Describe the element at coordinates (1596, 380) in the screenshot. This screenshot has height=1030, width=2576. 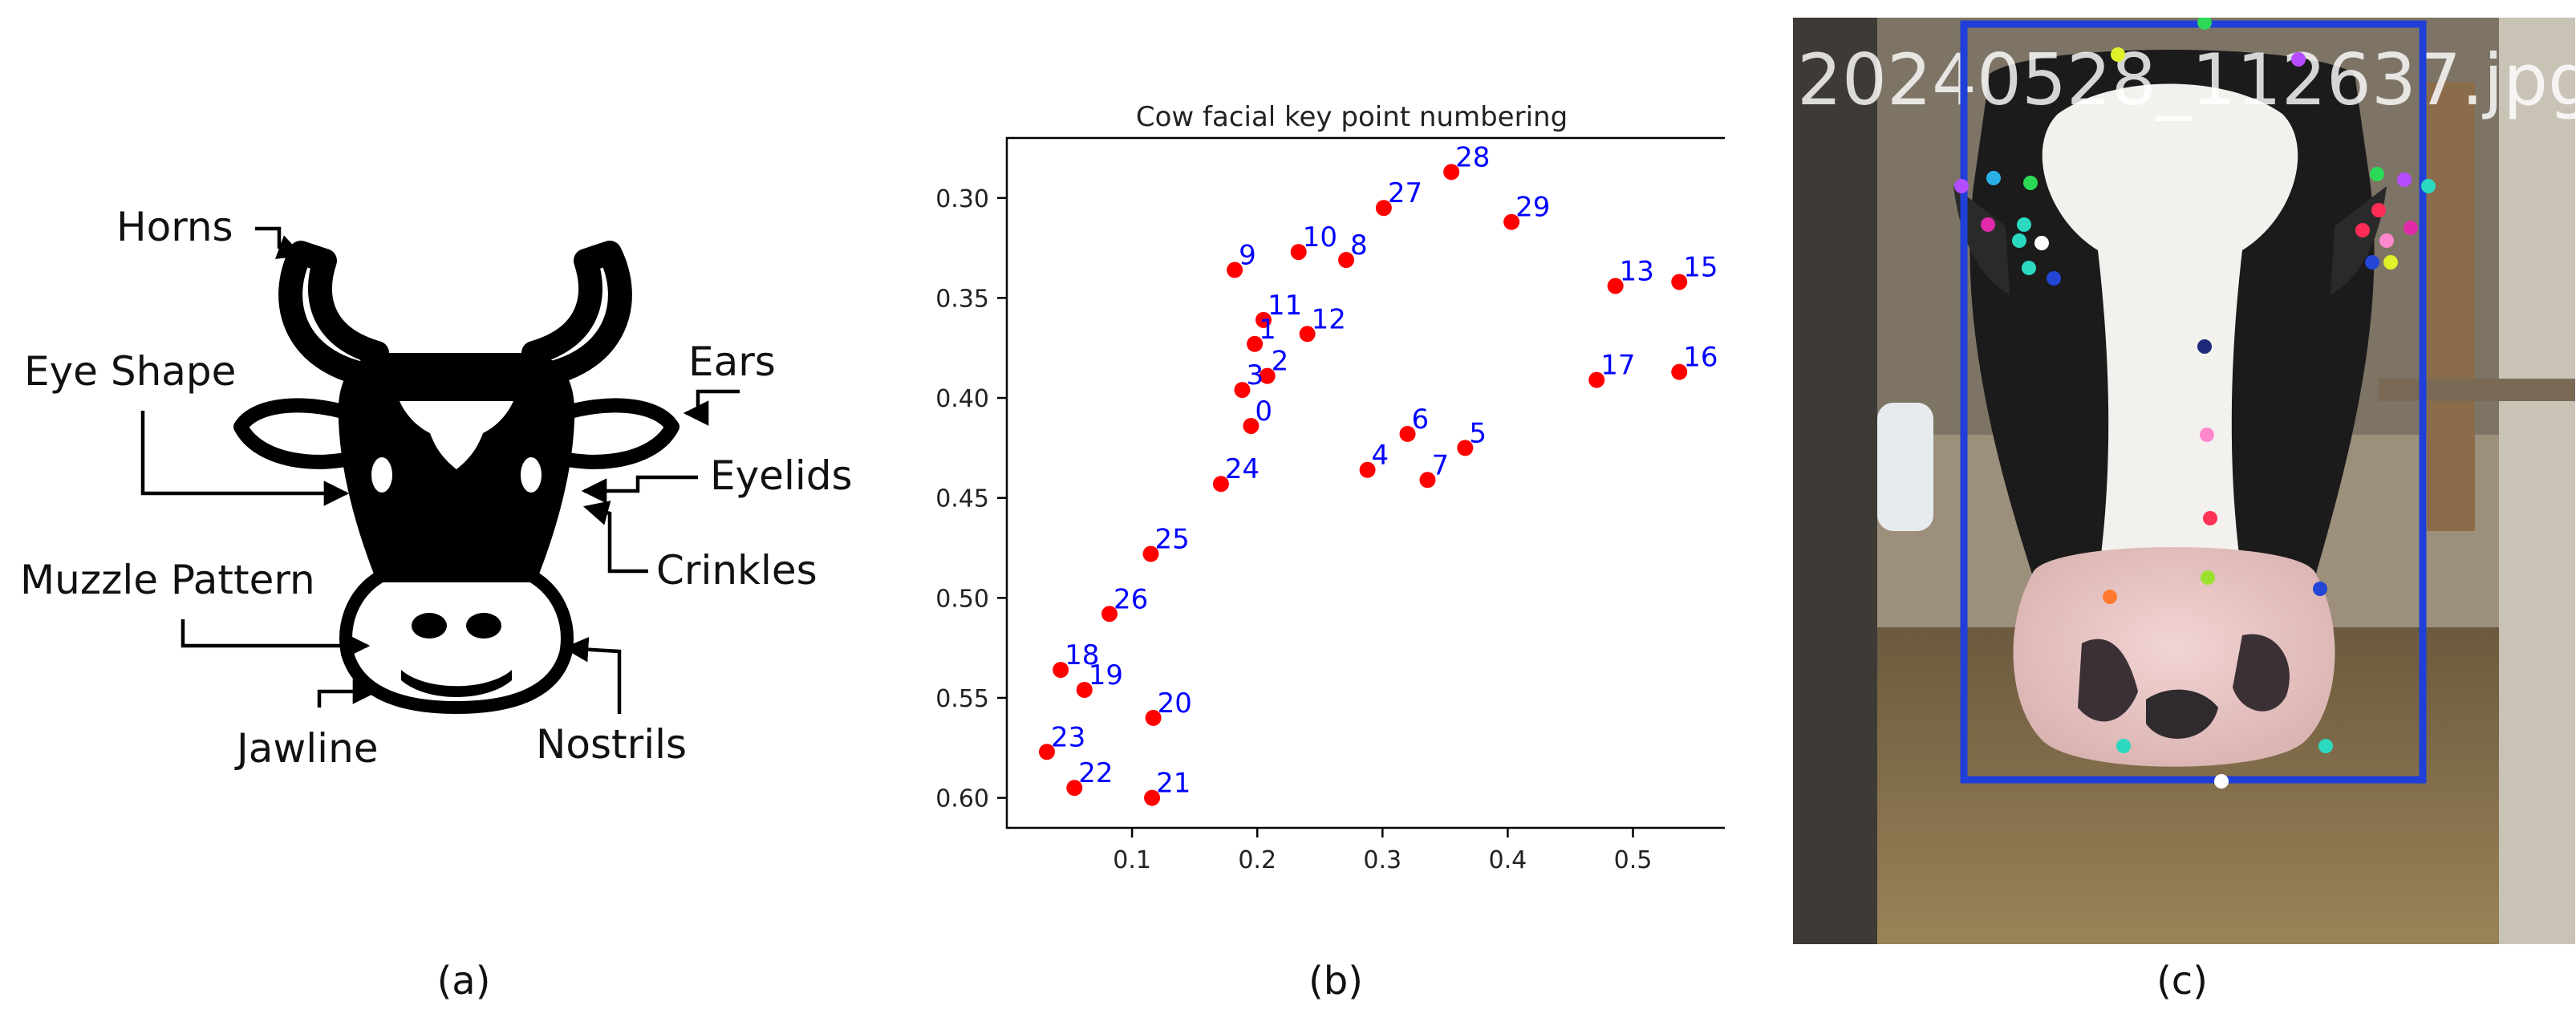
I see `keypoint-17-marker` at that location.